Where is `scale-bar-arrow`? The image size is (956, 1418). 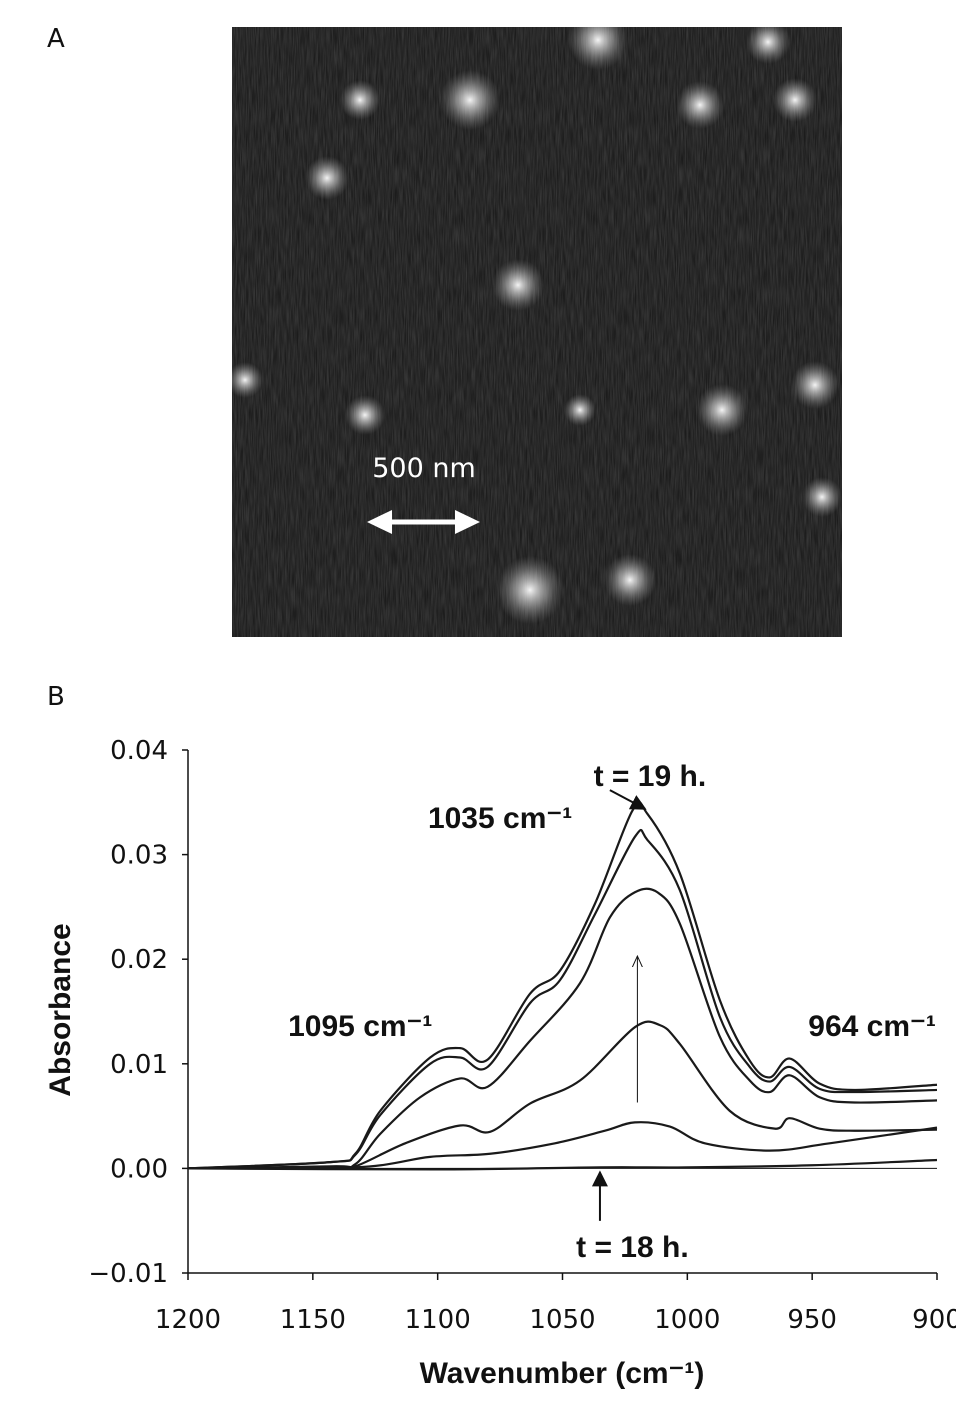 scale-bar-arrow is located at coordinates (423, 522).